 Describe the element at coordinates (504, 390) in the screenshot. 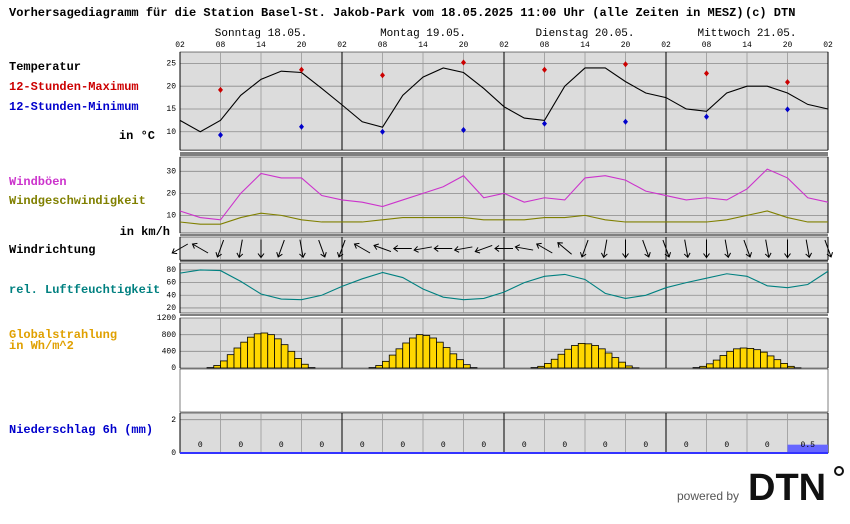

I see `gap-frame` at that location.